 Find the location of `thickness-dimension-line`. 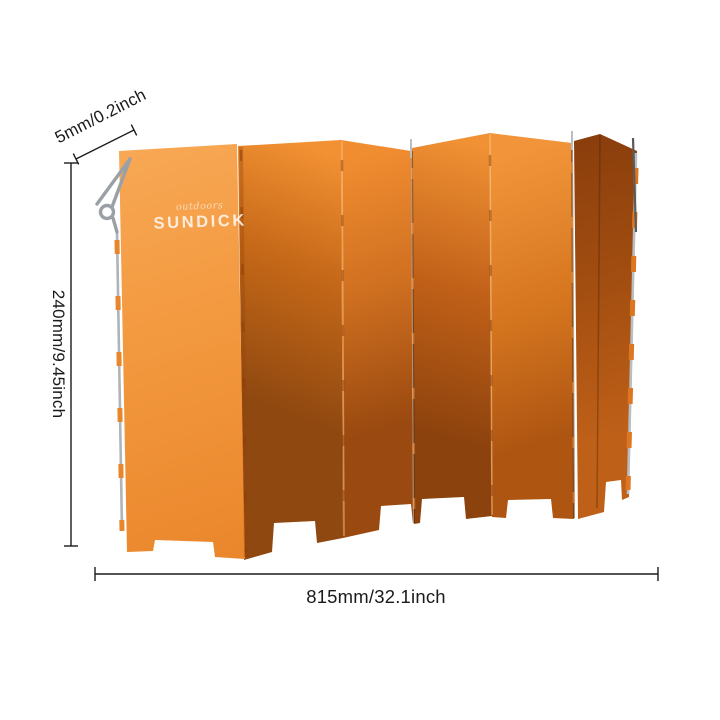

thickness-dimension-line is located at coordinates (105, 144).